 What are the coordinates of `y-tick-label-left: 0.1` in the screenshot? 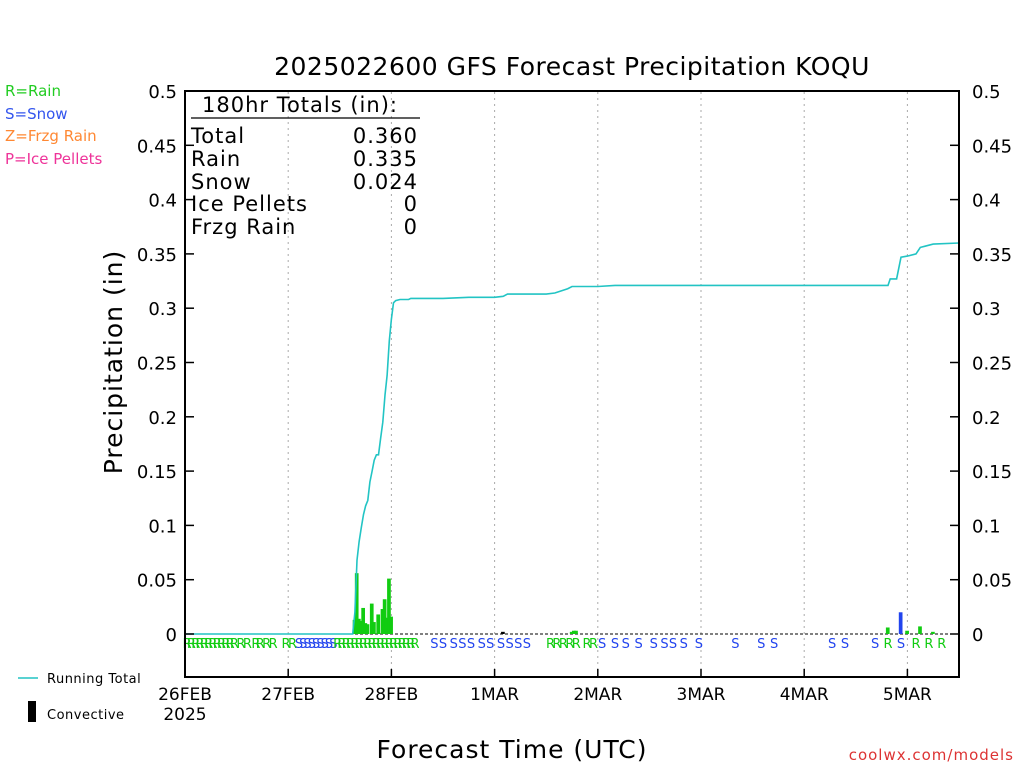 It's located at (162, 526).